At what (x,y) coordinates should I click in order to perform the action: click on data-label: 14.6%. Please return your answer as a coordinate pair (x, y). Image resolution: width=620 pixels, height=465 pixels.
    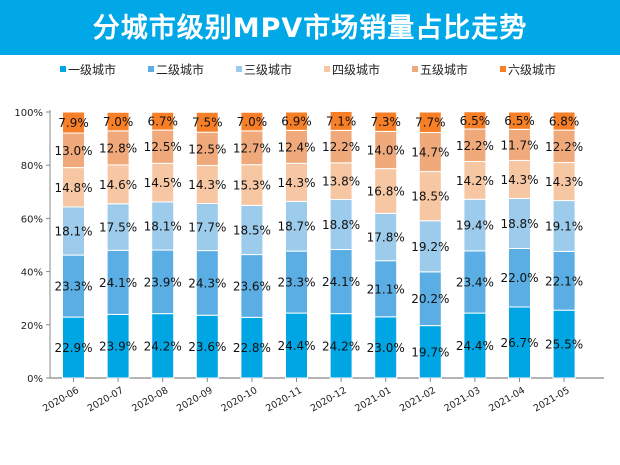
    Looking at the image, I should click on (118, 185).